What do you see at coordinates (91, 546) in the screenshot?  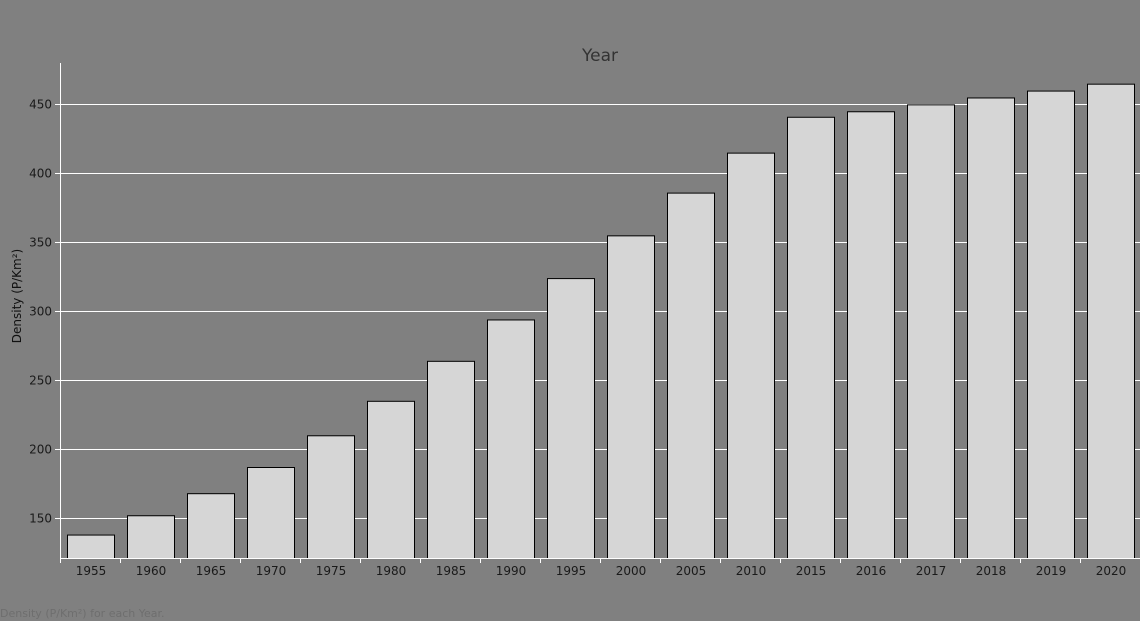 I see `bar-1955` at bounding box center [91, 546].